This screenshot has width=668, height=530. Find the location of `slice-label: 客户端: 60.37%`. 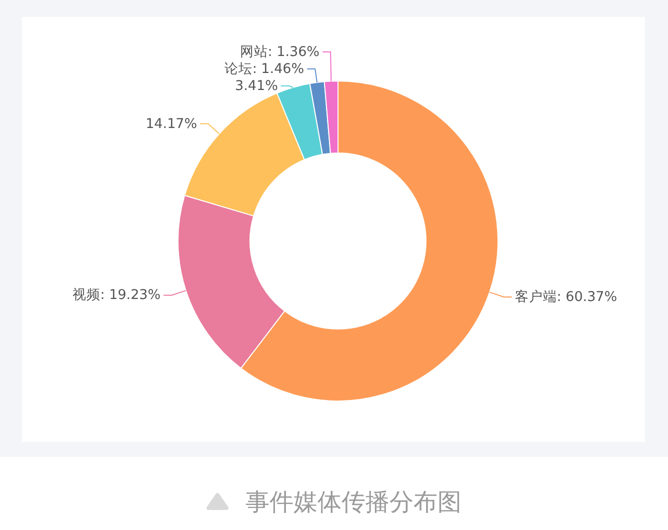

slice-label: 客户端: 60.37% is located at coordinates (566, 297).